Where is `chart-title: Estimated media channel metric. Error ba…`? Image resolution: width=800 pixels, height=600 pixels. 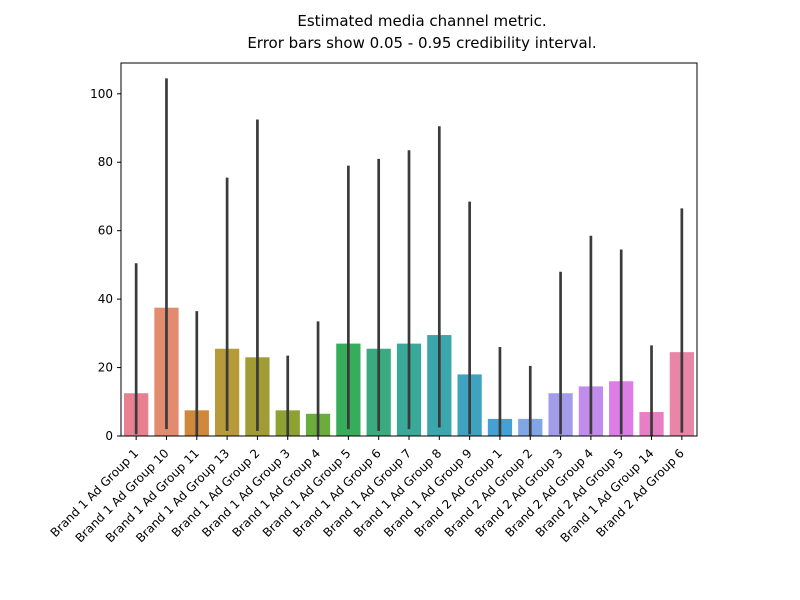 chart-title: Estimated media channel metric. Error ba… is located at coordinates (421, 32).